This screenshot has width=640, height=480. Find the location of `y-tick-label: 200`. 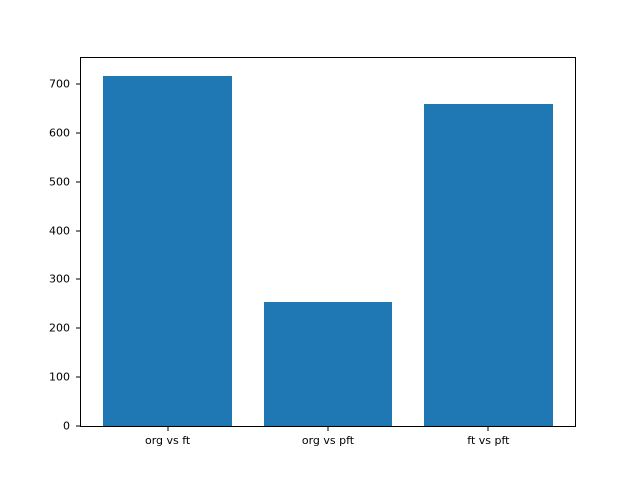

y-tick-label: 200 is located at coordinates (59, 328).